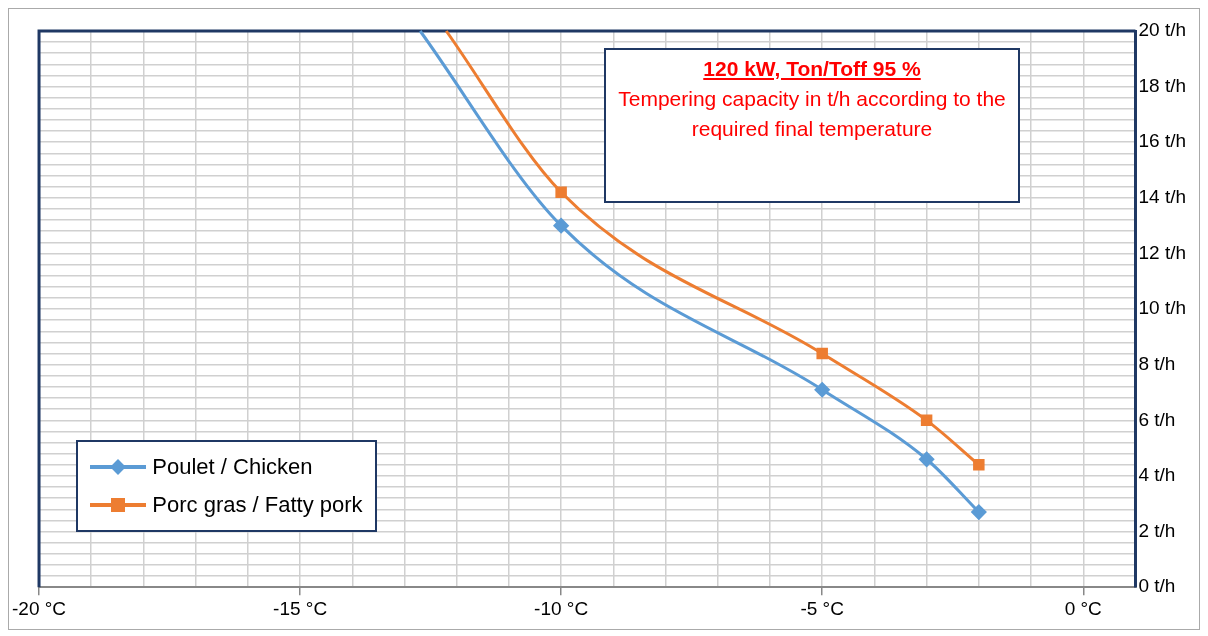 The width and height of the screenshot is (1208, 636). I want to click on y-tick-label: 12 t/h, so click(1162, 252).